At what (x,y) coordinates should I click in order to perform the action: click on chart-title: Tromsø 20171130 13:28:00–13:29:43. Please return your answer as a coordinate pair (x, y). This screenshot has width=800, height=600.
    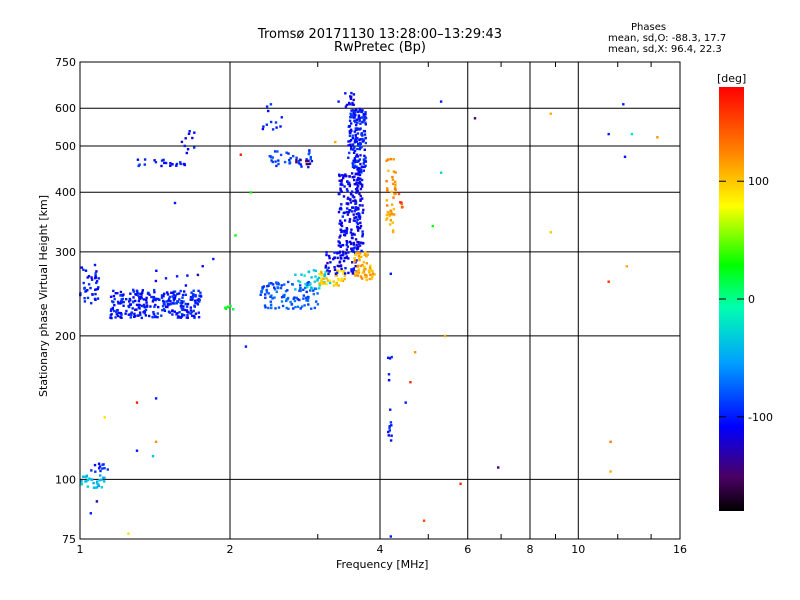
    Looking at the image, I should click on (380, 34).